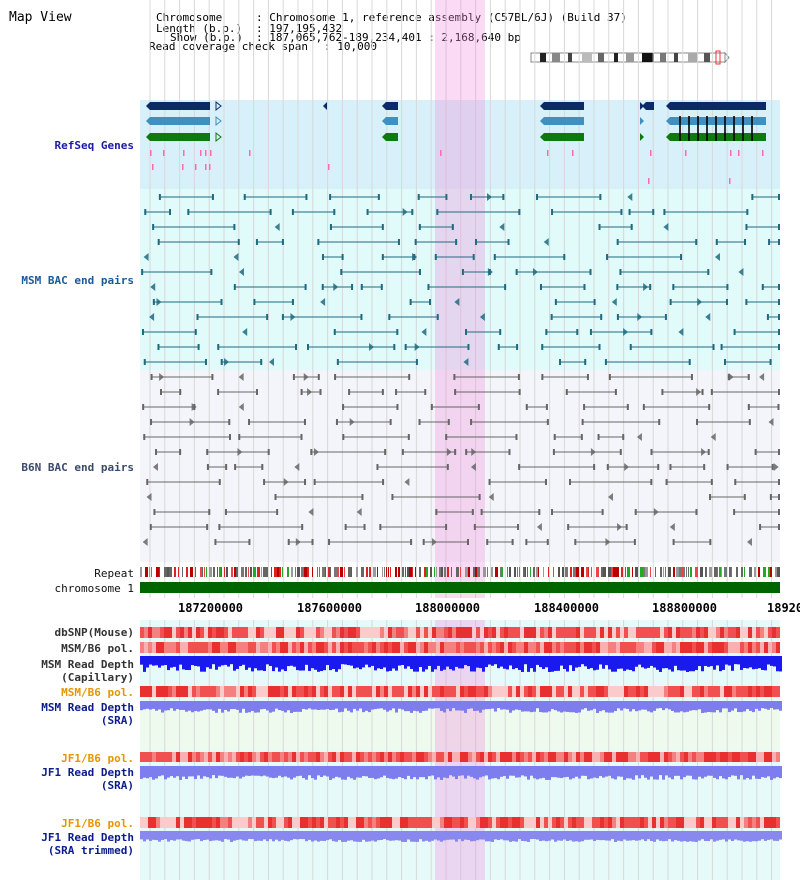  What do you see at coordinates (114, 573) in the screenshot?
I see `repeat-label: Repeat` at bounding box center [114, 573].